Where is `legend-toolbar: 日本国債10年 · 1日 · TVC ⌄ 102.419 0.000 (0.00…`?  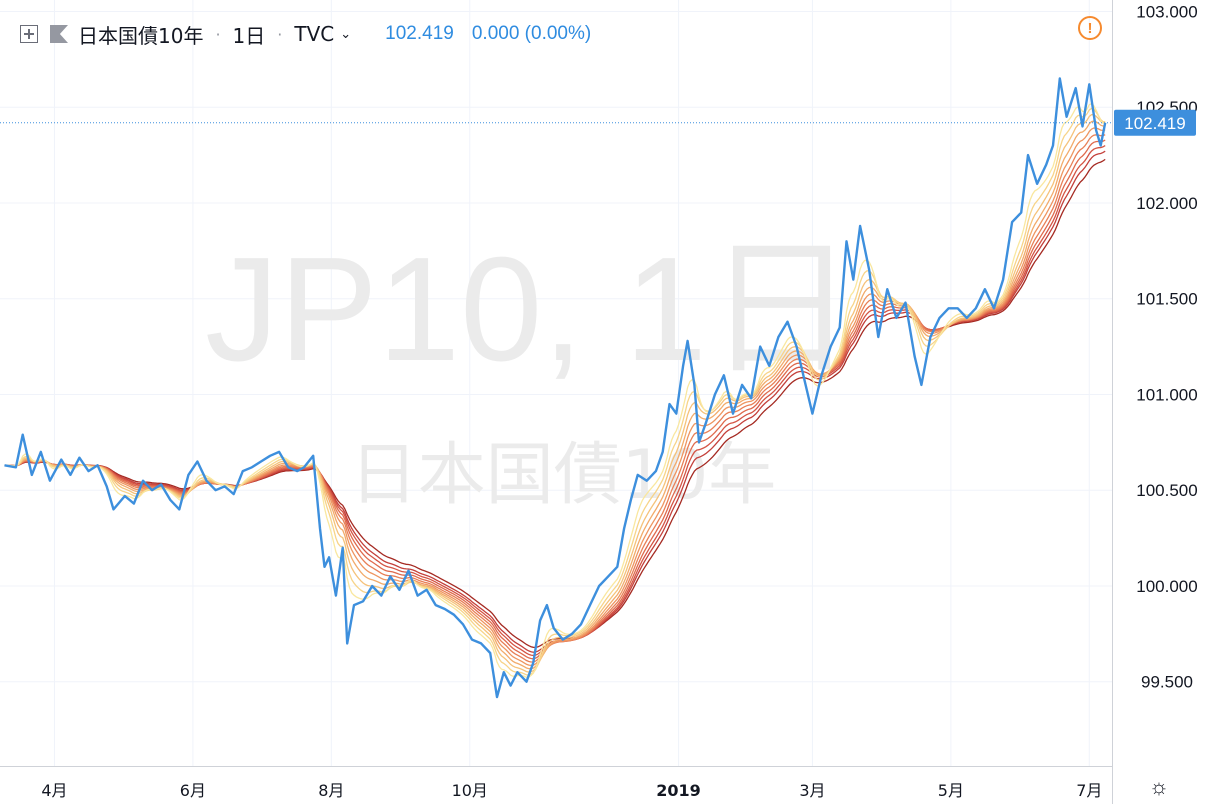 legend-toolbar: 日本国債10年 · 1日 · TVC ⌄ 102.419 0.000 (0.00… is located at coordinates (305, 34).